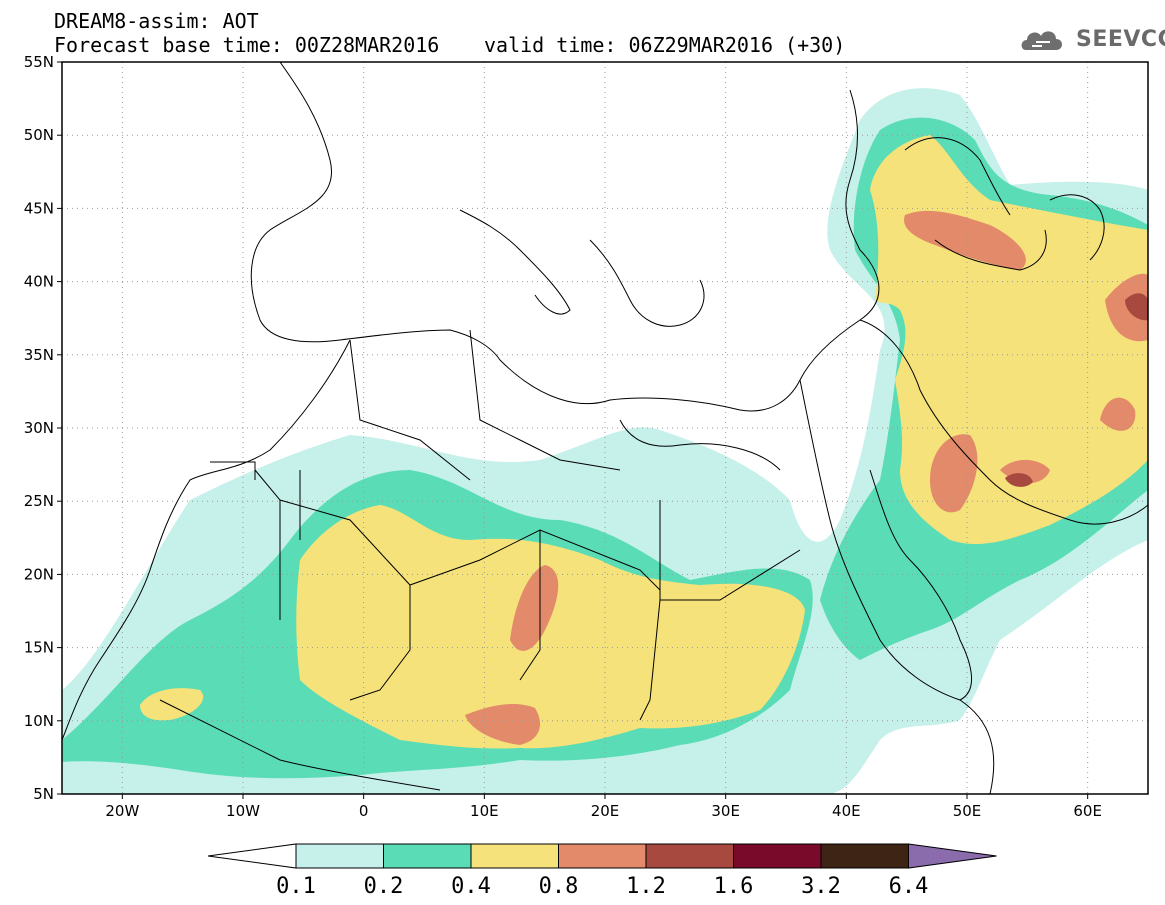  What do you see at coordinates (247, 45) in the screenshot?
I see `forecast-base-time: Forecast base time: 00Z28MAR2016` at bounding box center [247, 45].